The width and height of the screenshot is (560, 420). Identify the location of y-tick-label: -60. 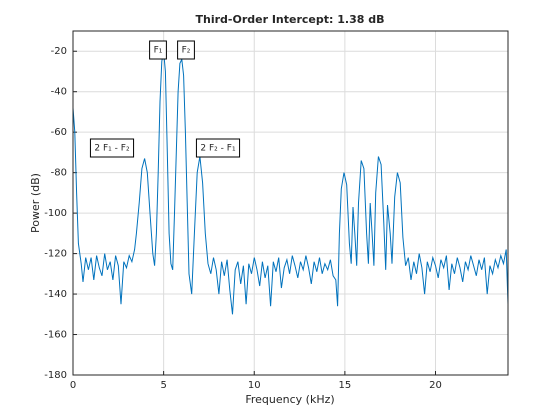
(59, 132).